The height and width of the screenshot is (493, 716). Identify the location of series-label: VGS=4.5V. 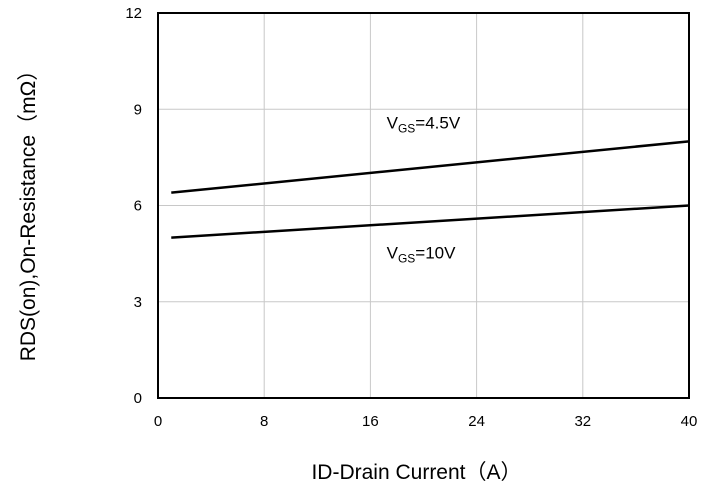
(424, 124).